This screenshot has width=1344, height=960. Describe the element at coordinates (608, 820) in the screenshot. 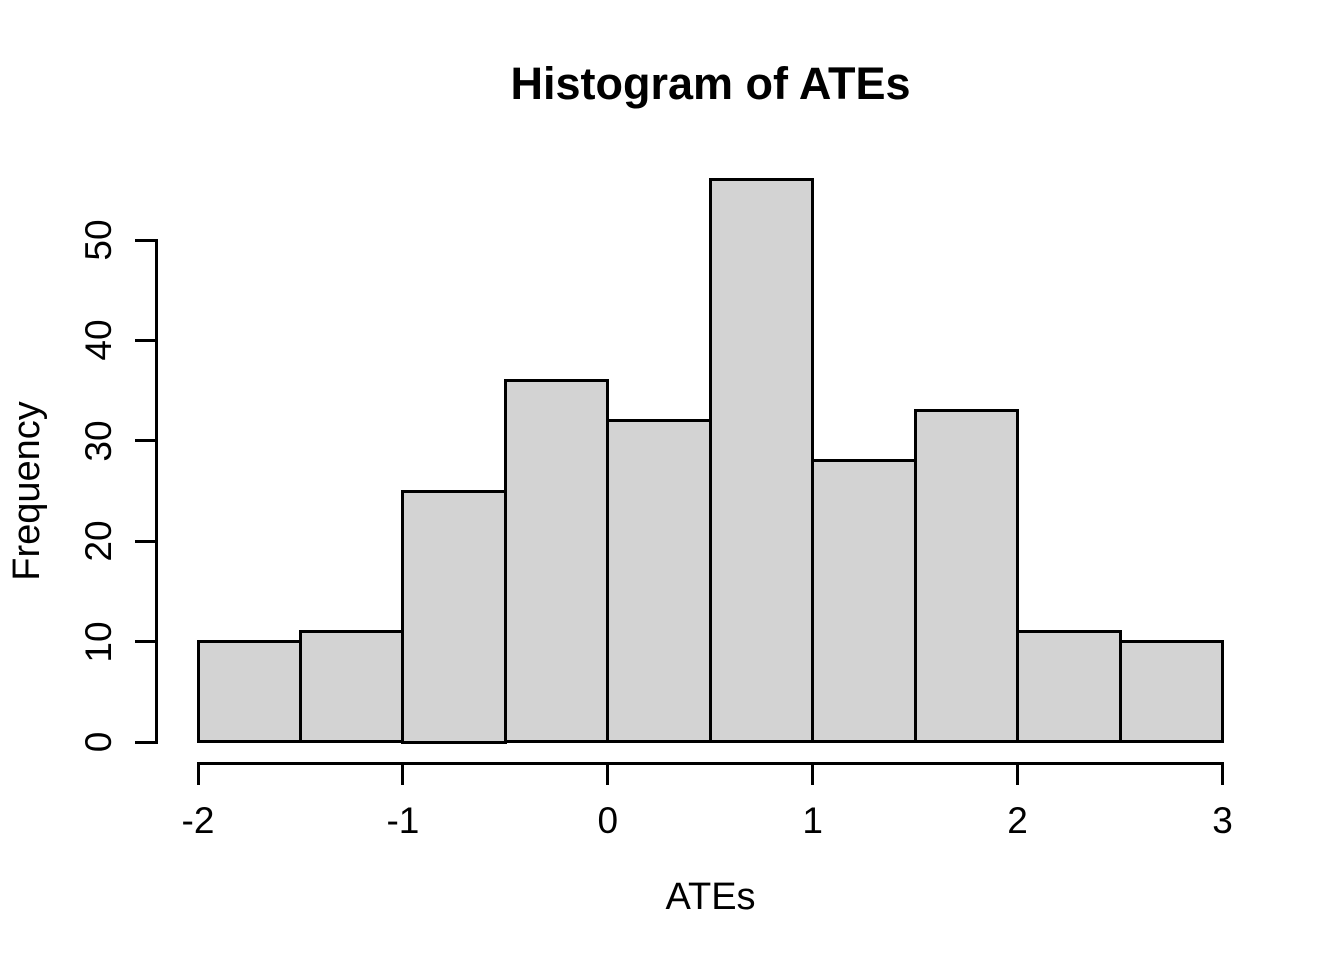

I see `x-axis-tick-label: 0` at that location.